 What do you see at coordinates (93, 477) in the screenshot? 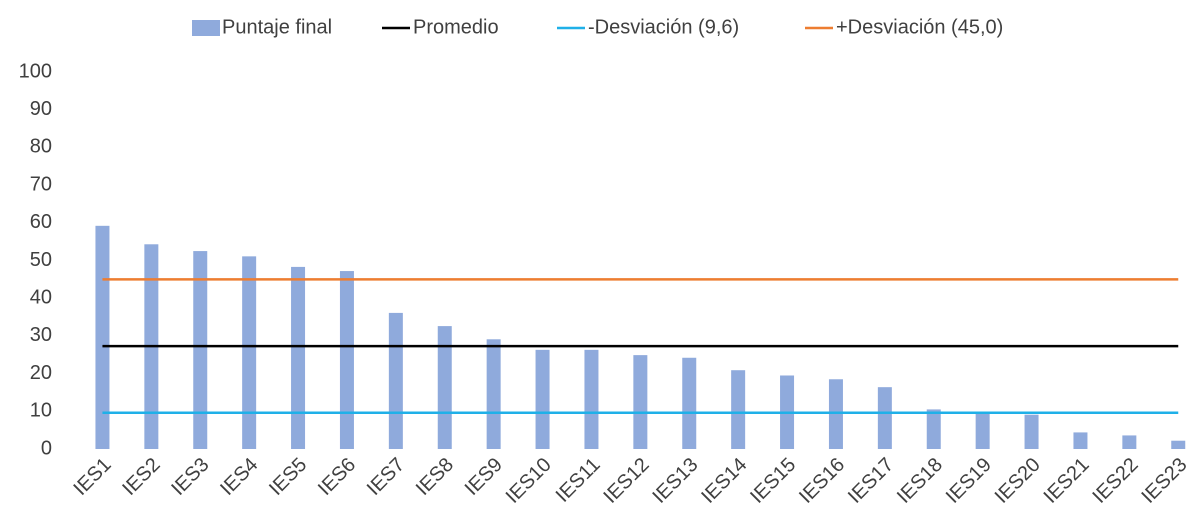
I see `x-tick-label: IES1` at bounding box center [93, 477].